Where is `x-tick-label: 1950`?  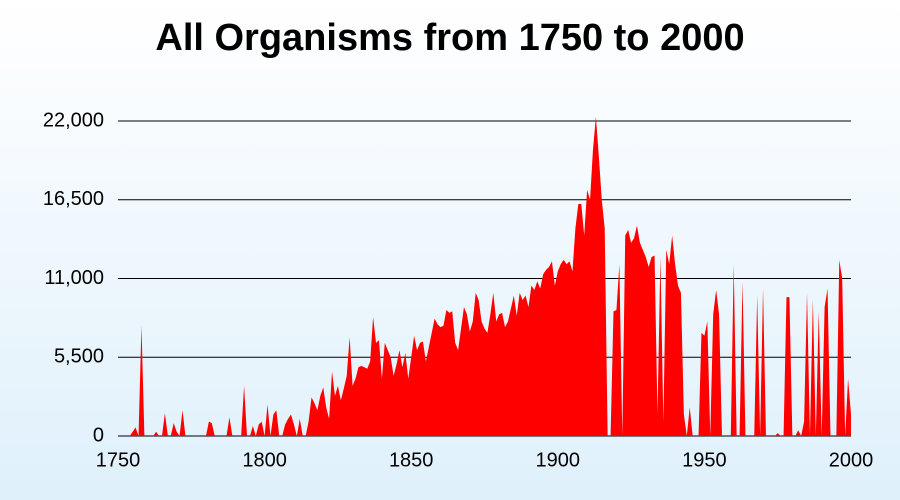 x-tick-label: 1950 is located at coordinates (704, 460).